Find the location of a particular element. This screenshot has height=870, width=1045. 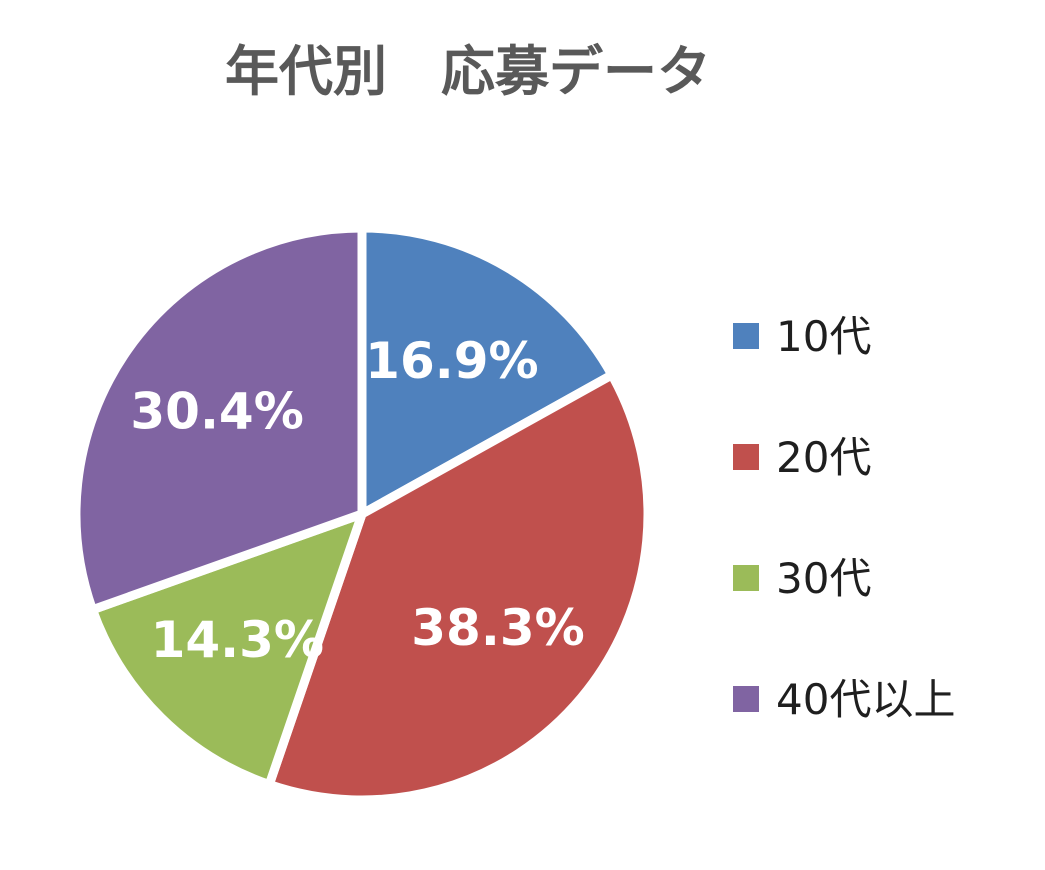

legend-label-1: 10代 is located at coordinates (823, 336).